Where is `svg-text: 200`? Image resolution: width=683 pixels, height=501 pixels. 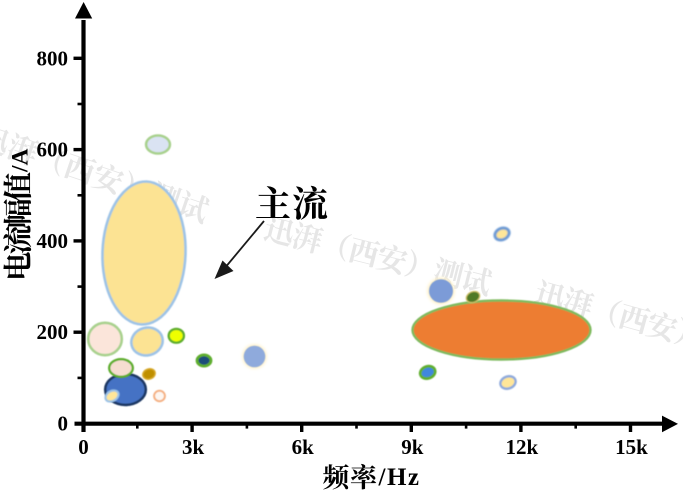
svg-text: 200 is located at coordinates (53, 332).